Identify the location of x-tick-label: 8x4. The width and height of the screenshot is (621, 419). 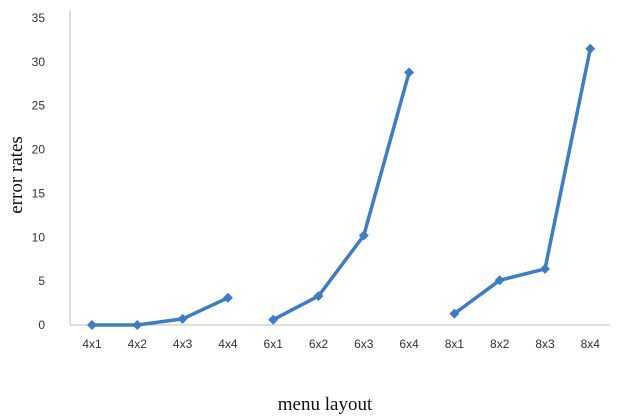
(591, 344).